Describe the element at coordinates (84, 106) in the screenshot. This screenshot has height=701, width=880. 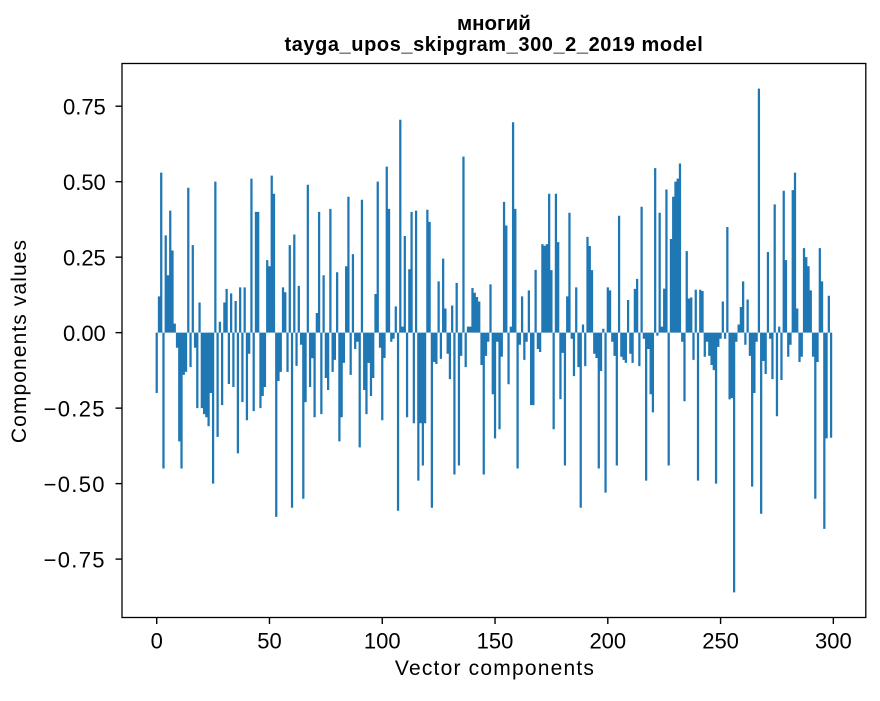
I see `svg-text: 0.75` at that location.